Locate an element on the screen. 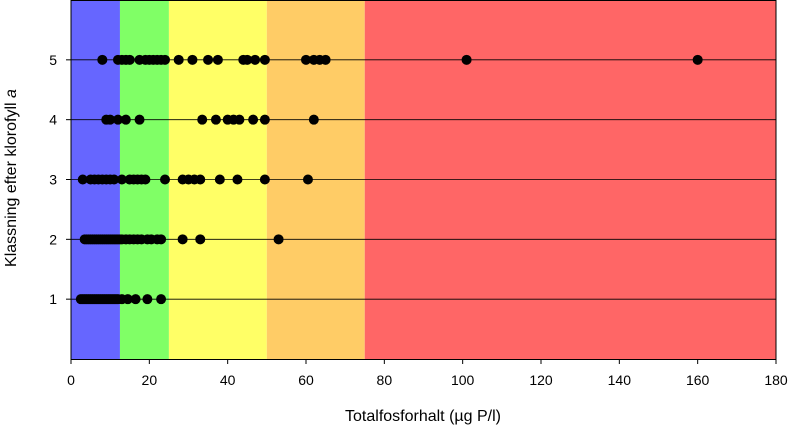 The width and height of the screenshot is (791, 429). x-tick-label-140: 140 is located at coordinates (620, 380).